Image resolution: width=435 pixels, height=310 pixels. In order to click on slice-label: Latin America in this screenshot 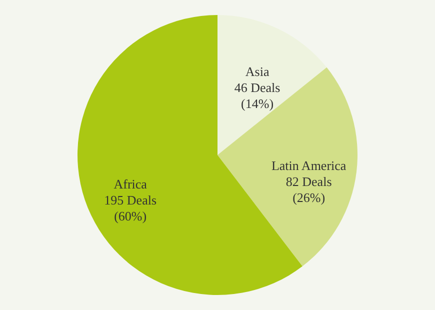, I will do `click(308, 166)`.